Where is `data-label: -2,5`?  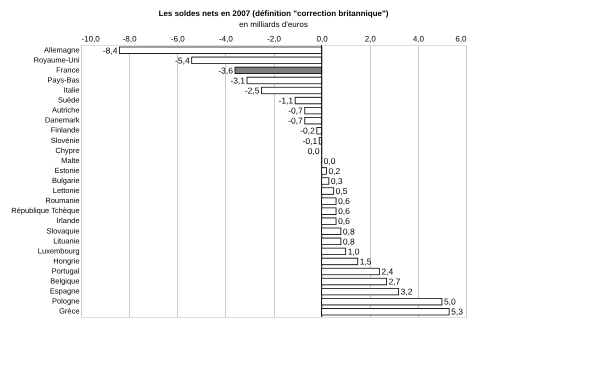 data-label: -2,5 is located at coordinates (252, 91).